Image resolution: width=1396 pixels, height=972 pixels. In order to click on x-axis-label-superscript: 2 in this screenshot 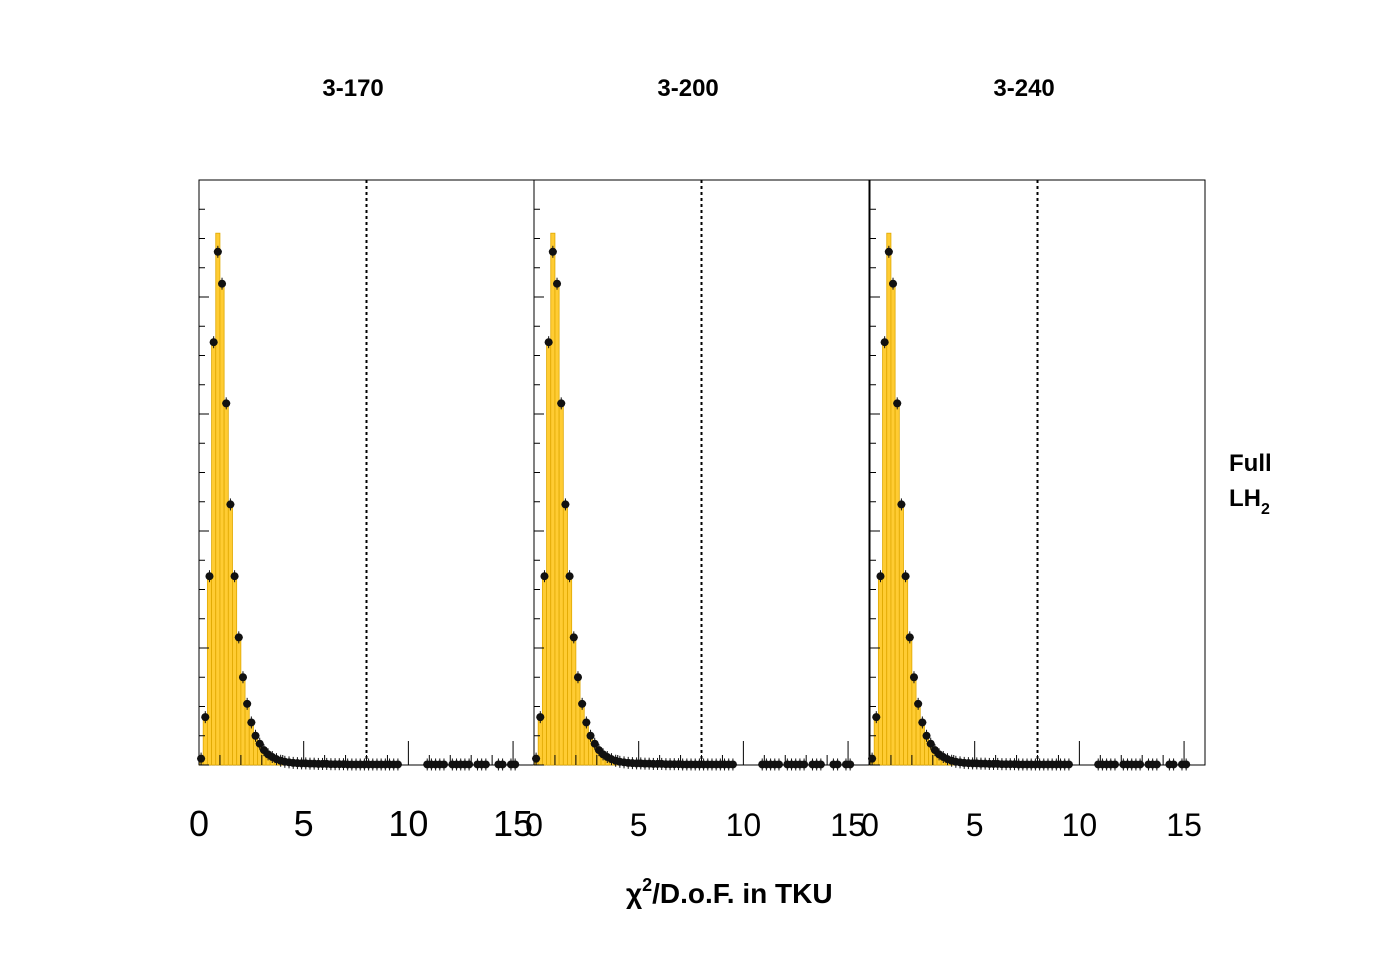, I will do `click(647, 885)`.